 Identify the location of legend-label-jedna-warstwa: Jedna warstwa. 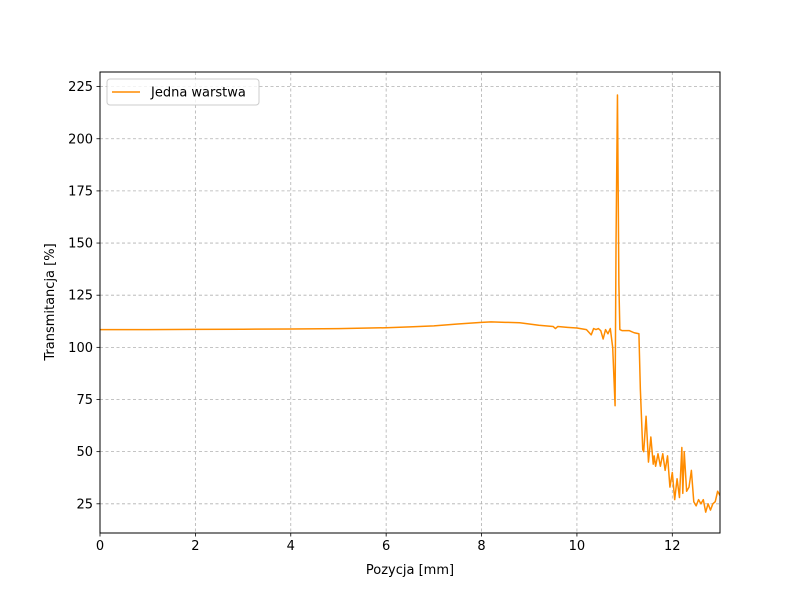
(198, 93).